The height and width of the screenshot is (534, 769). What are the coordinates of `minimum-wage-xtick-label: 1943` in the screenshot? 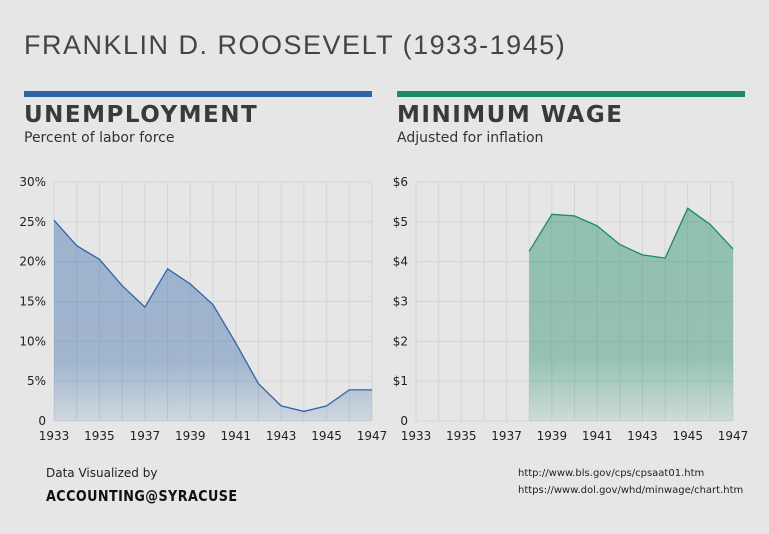 It's located at (642, 436).